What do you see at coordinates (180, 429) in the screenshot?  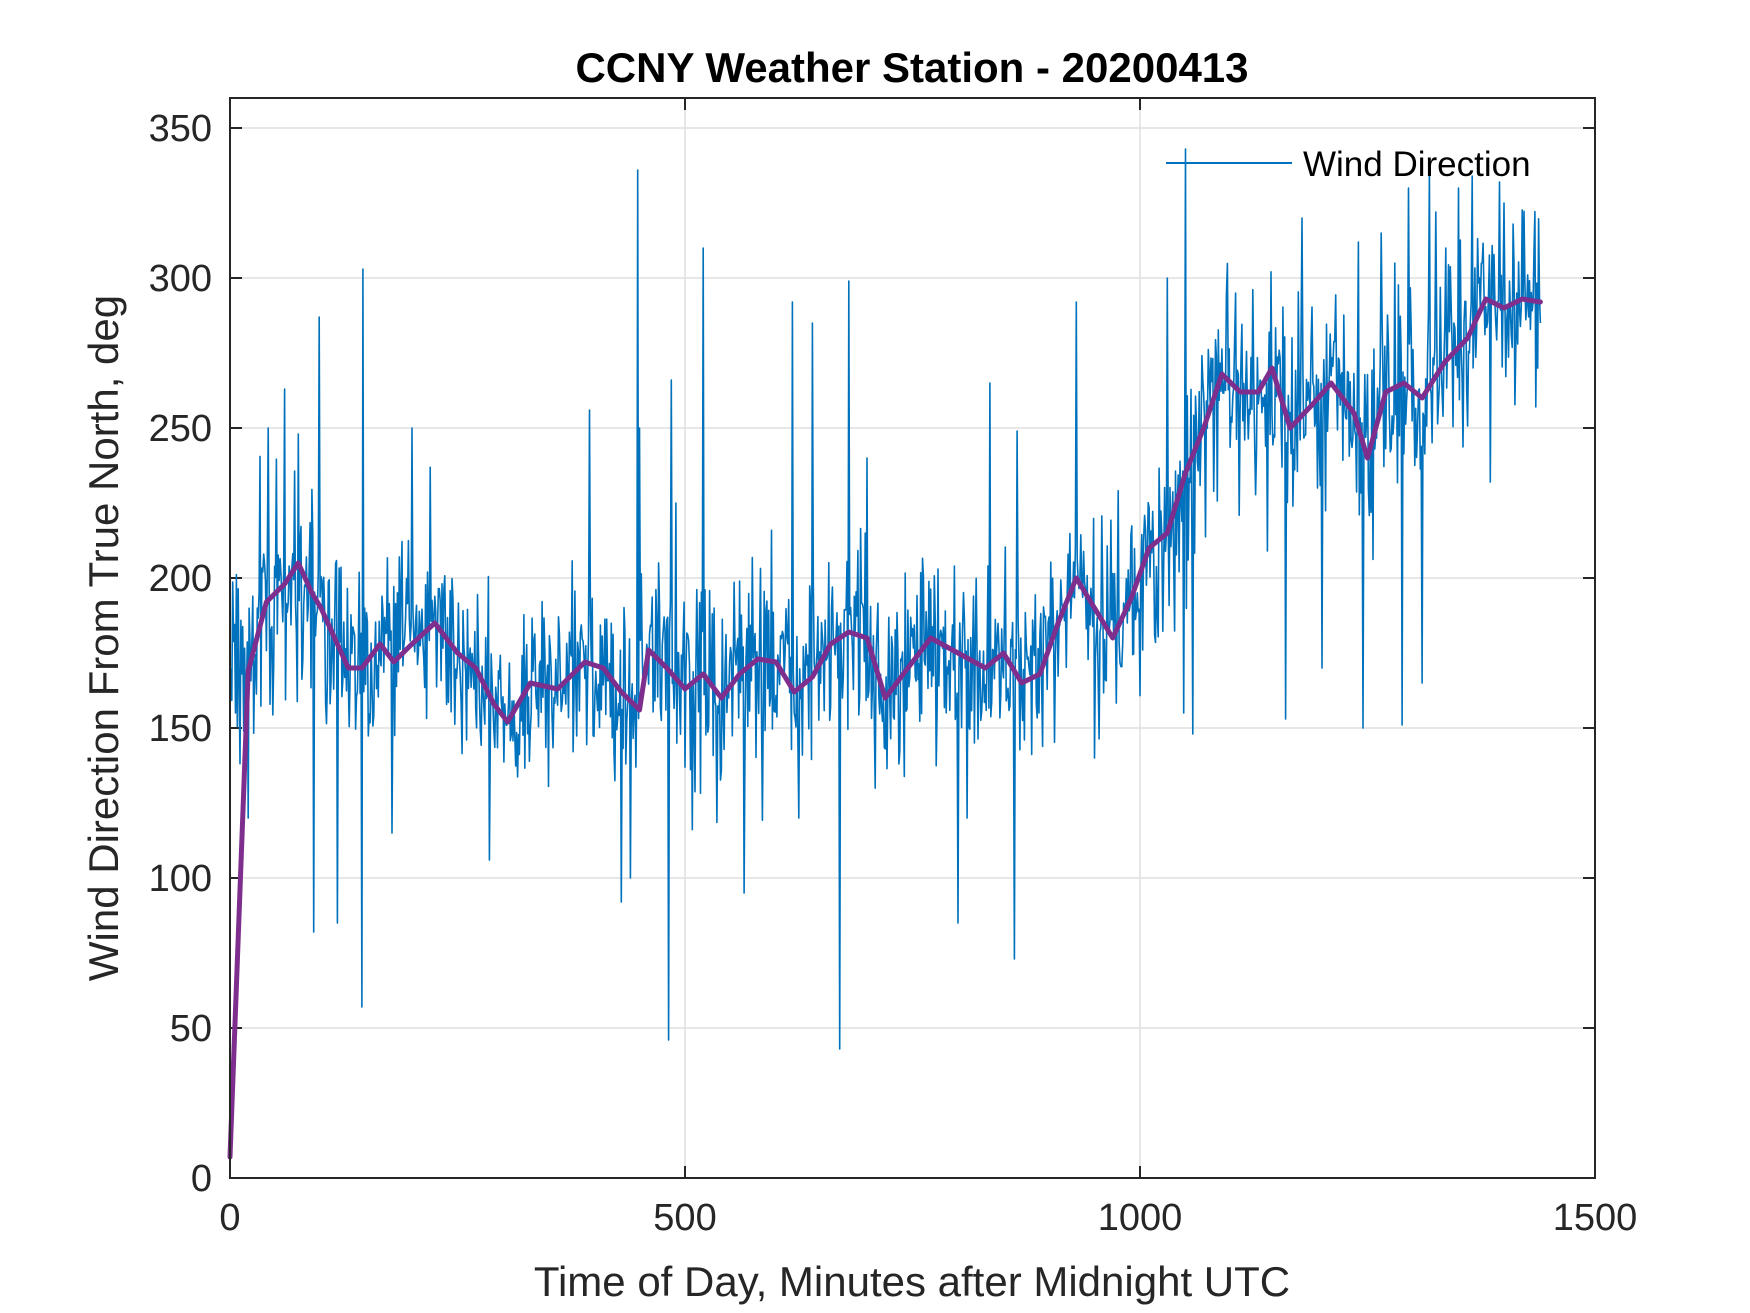 I see `y-tick-label-250: 250` at bounding box center [180, 429].